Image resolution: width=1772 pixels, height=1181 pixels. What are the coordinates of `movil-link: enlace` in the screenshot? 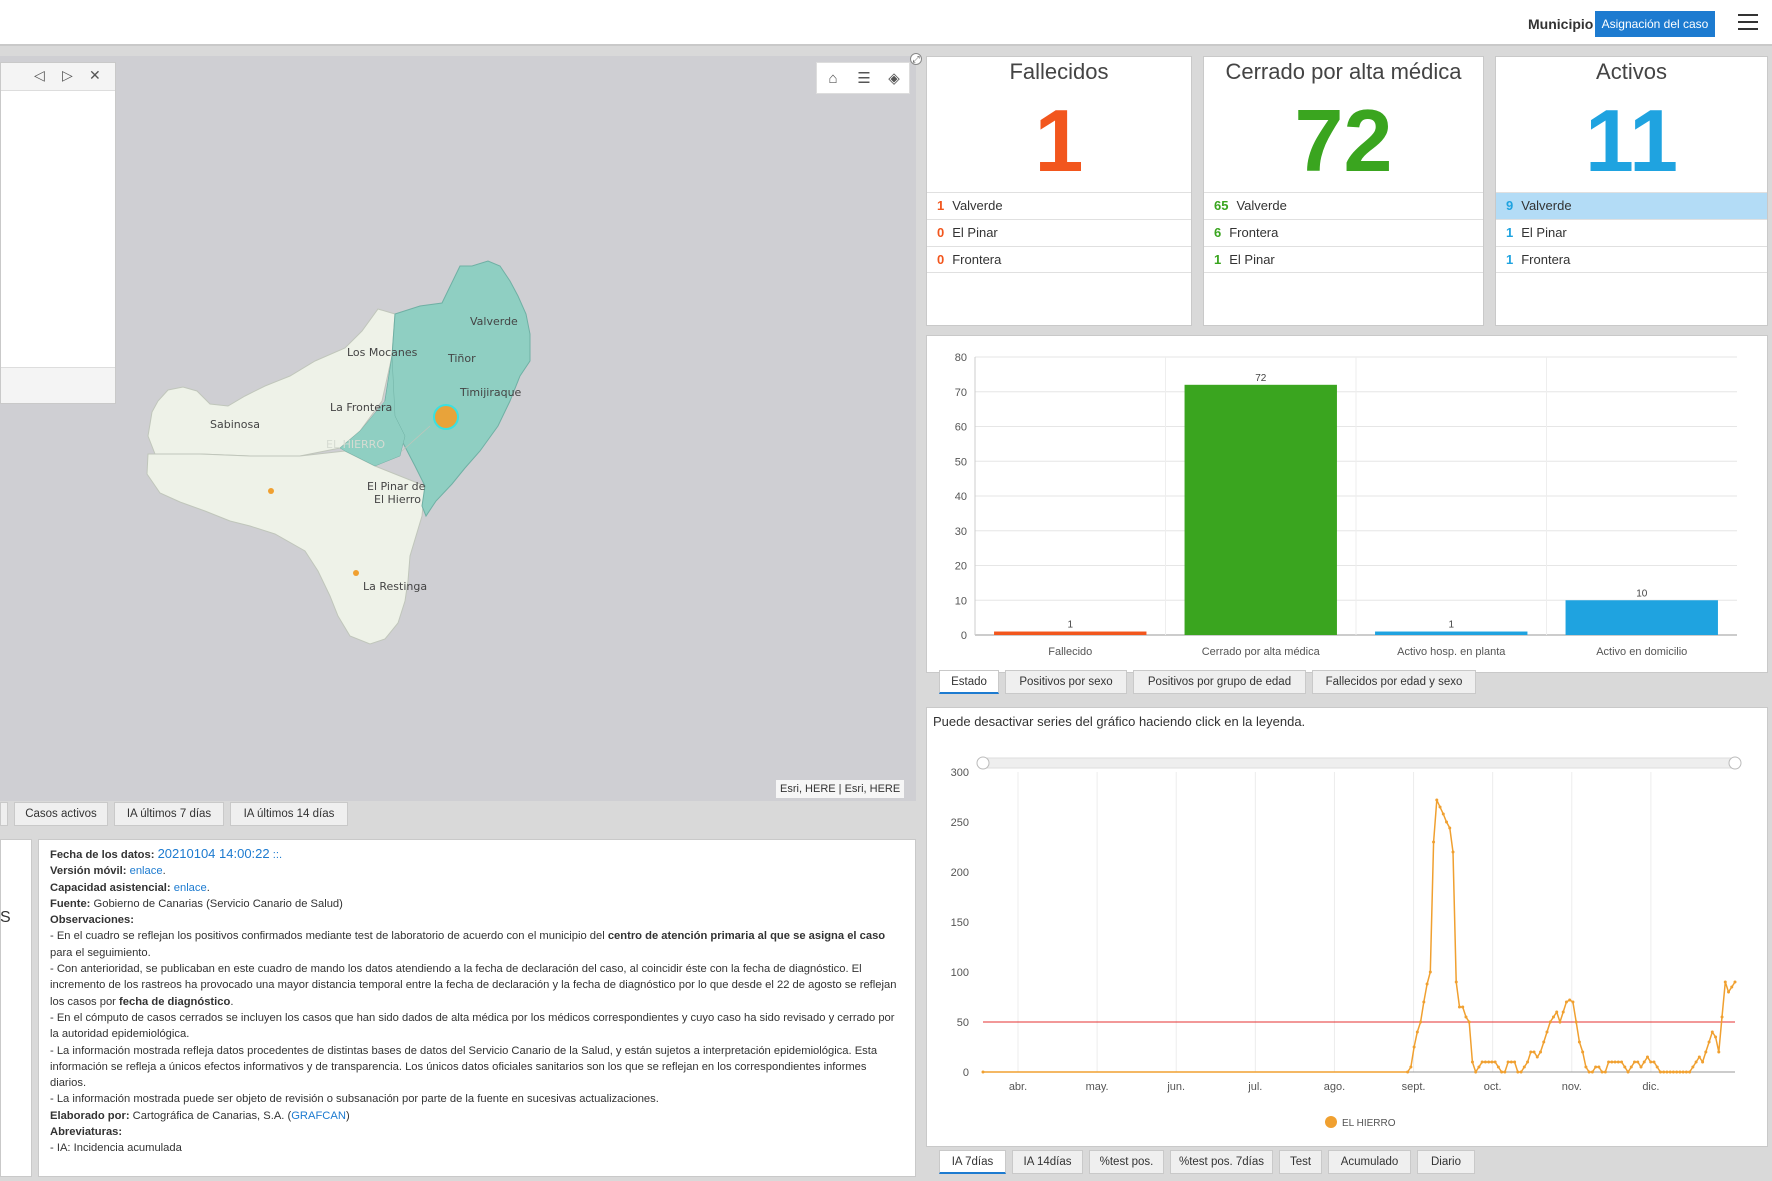 It's located at (146, 871).